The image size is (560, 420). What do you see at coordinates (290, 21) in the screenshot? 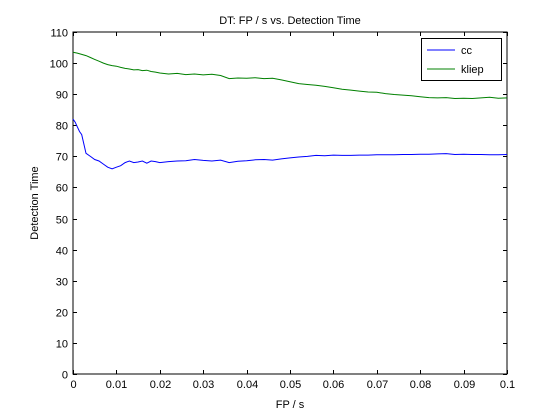
I see `chart-title: DT: FP / s vs. Detection Time` at bounding box center [290, 21].